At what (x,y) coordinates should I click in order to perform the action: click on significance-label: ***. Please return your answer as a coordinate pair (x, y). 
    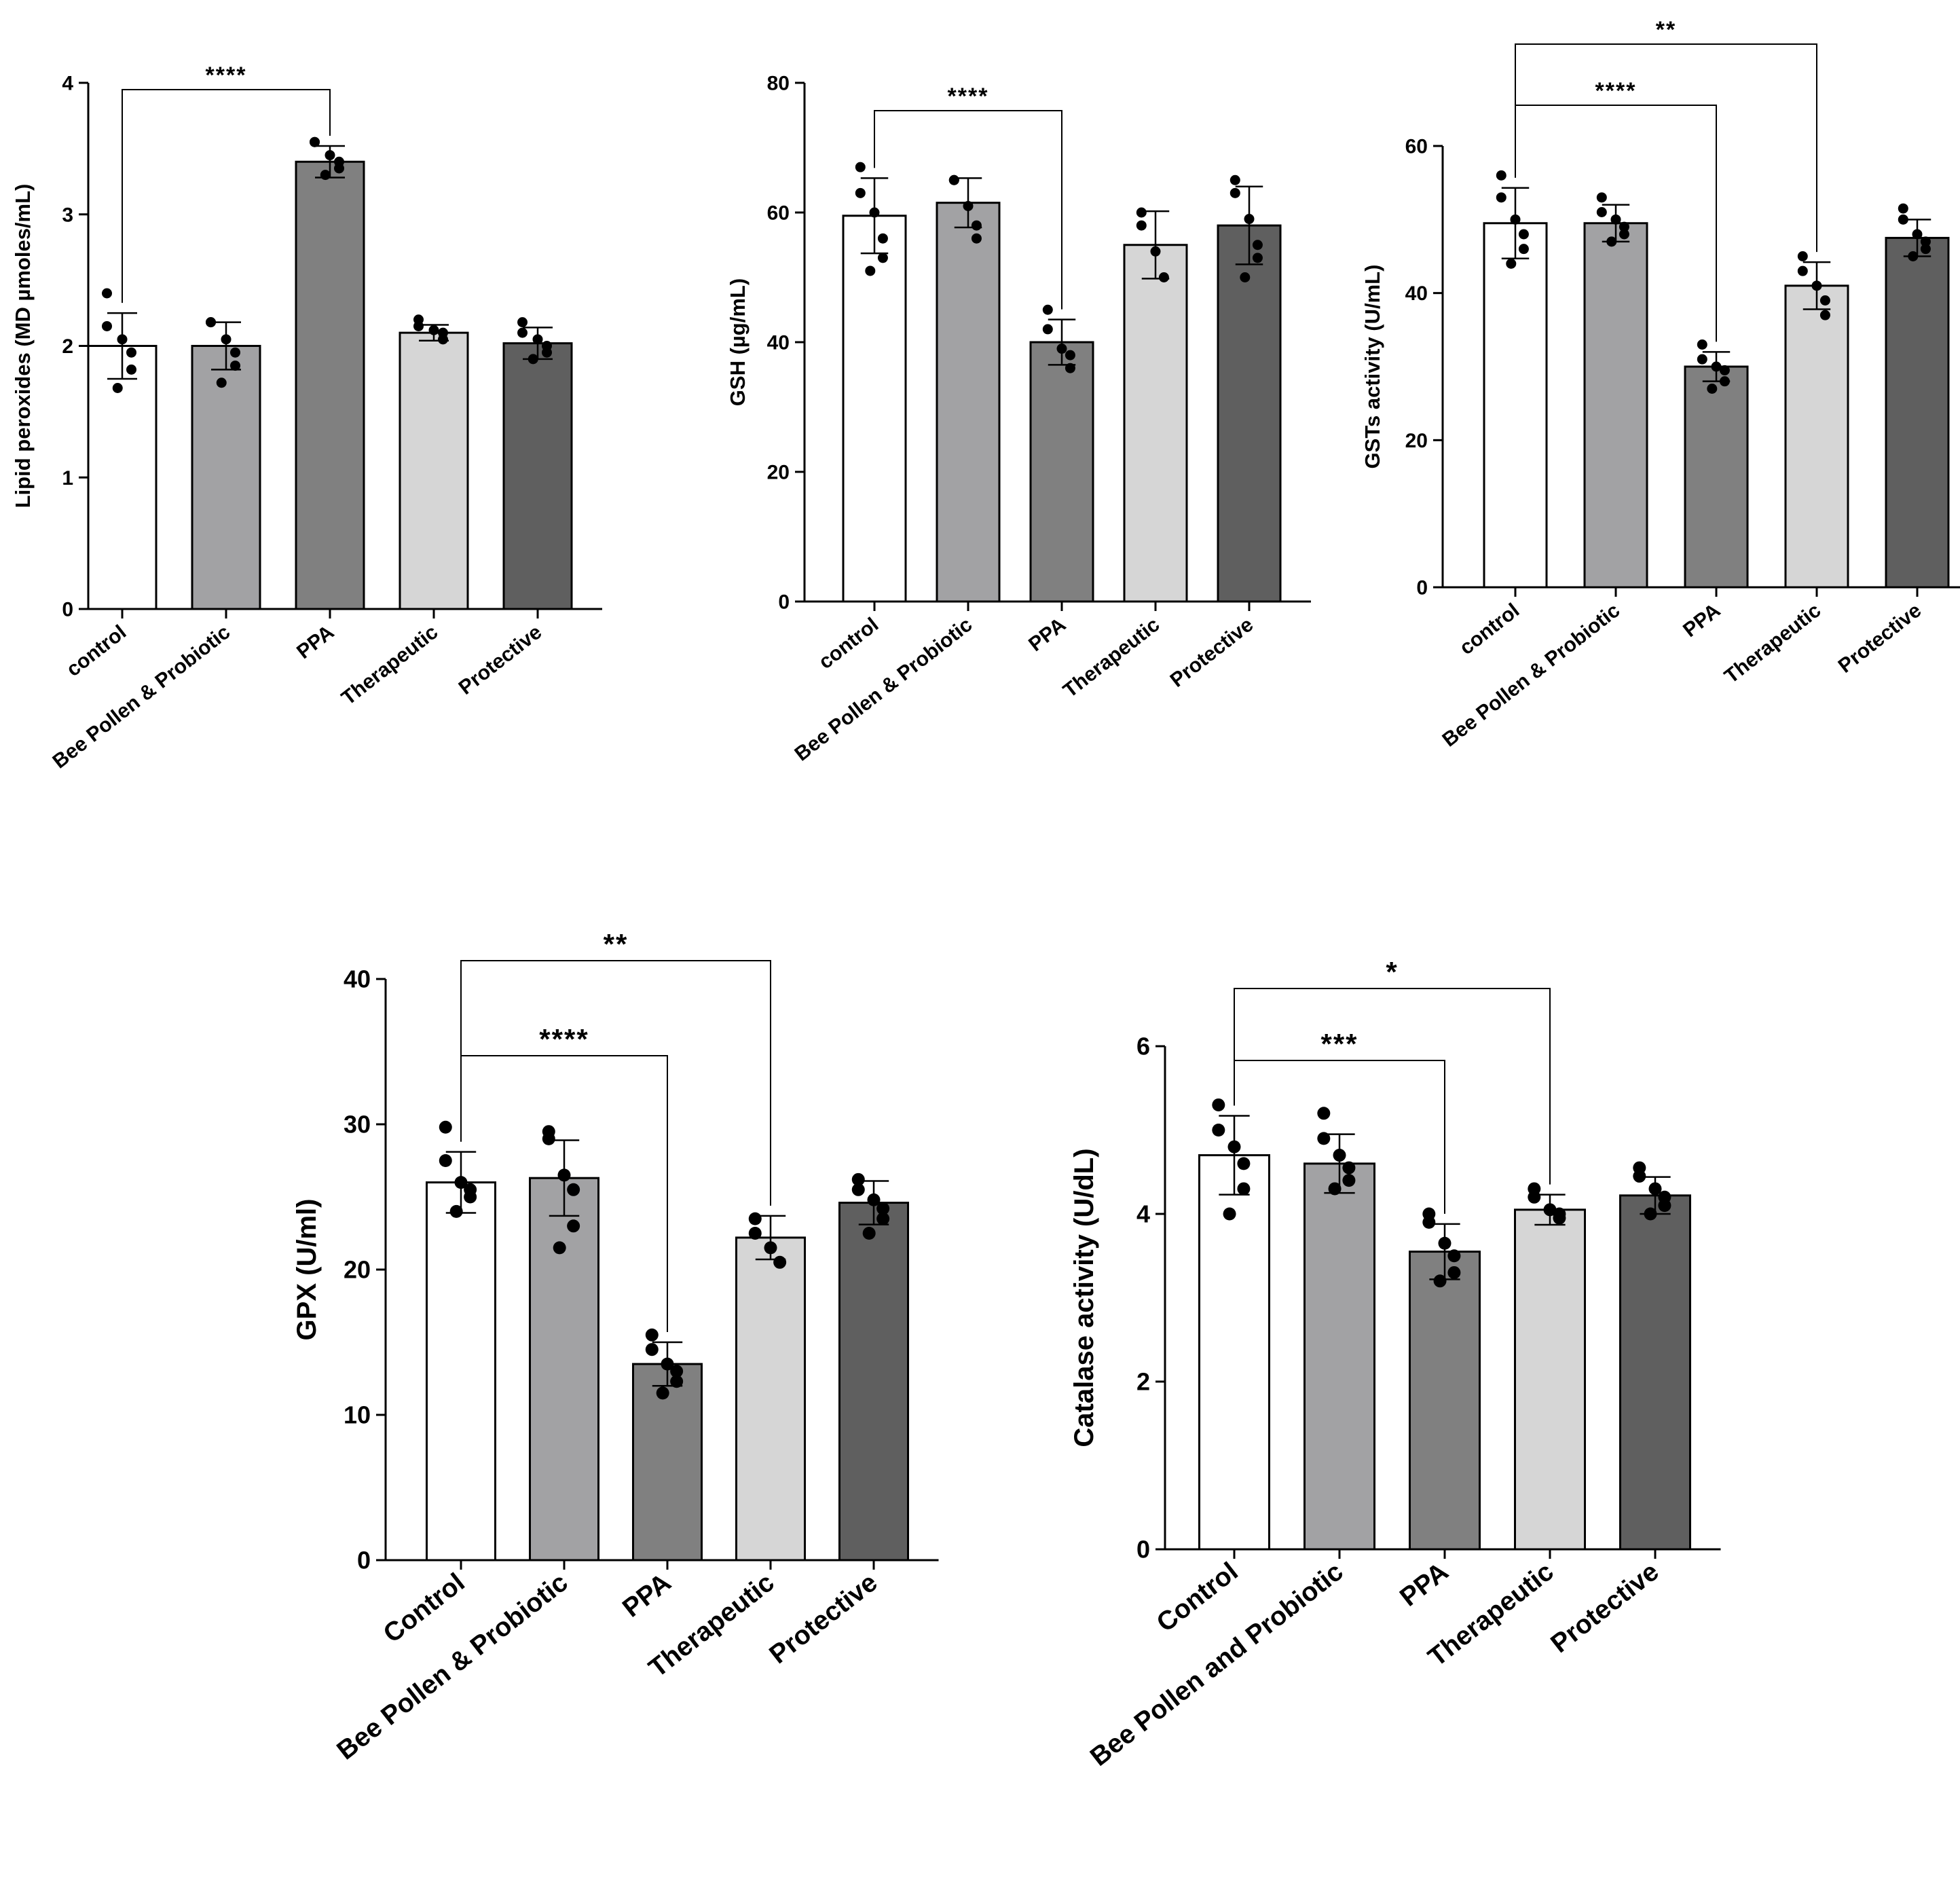
    Looking at the image, I should click on (1339, 1044).